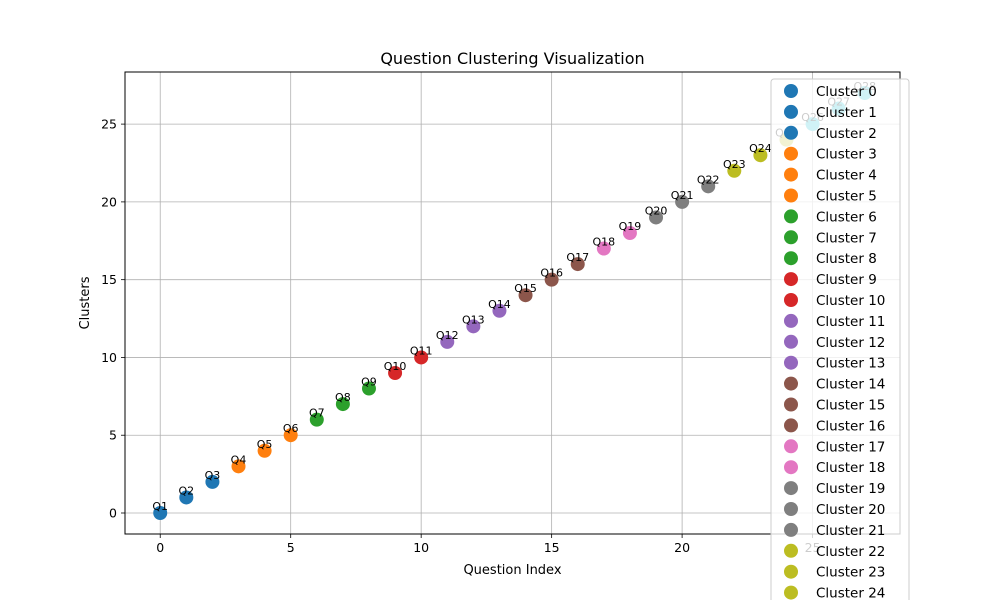  I want to click on legend-item: Cluster 23, so click(834, 572).